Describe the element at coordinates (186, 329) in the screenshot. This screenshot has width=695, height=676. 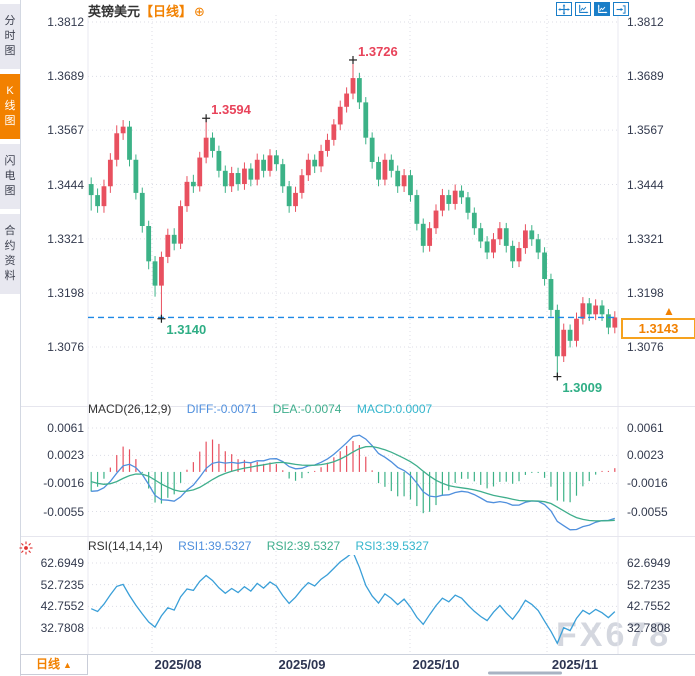
I see `low-annotation: 1.3140` at that location.